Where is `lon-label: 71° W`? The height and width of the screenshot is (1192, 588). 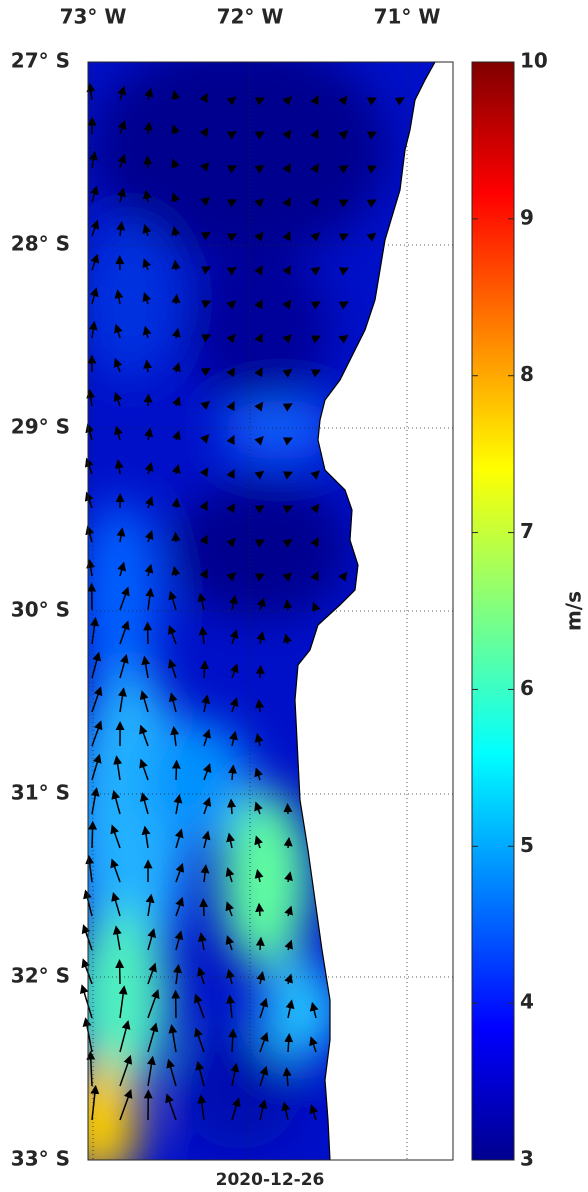 lon-label: 71° W is located at coordinates (407, 17).